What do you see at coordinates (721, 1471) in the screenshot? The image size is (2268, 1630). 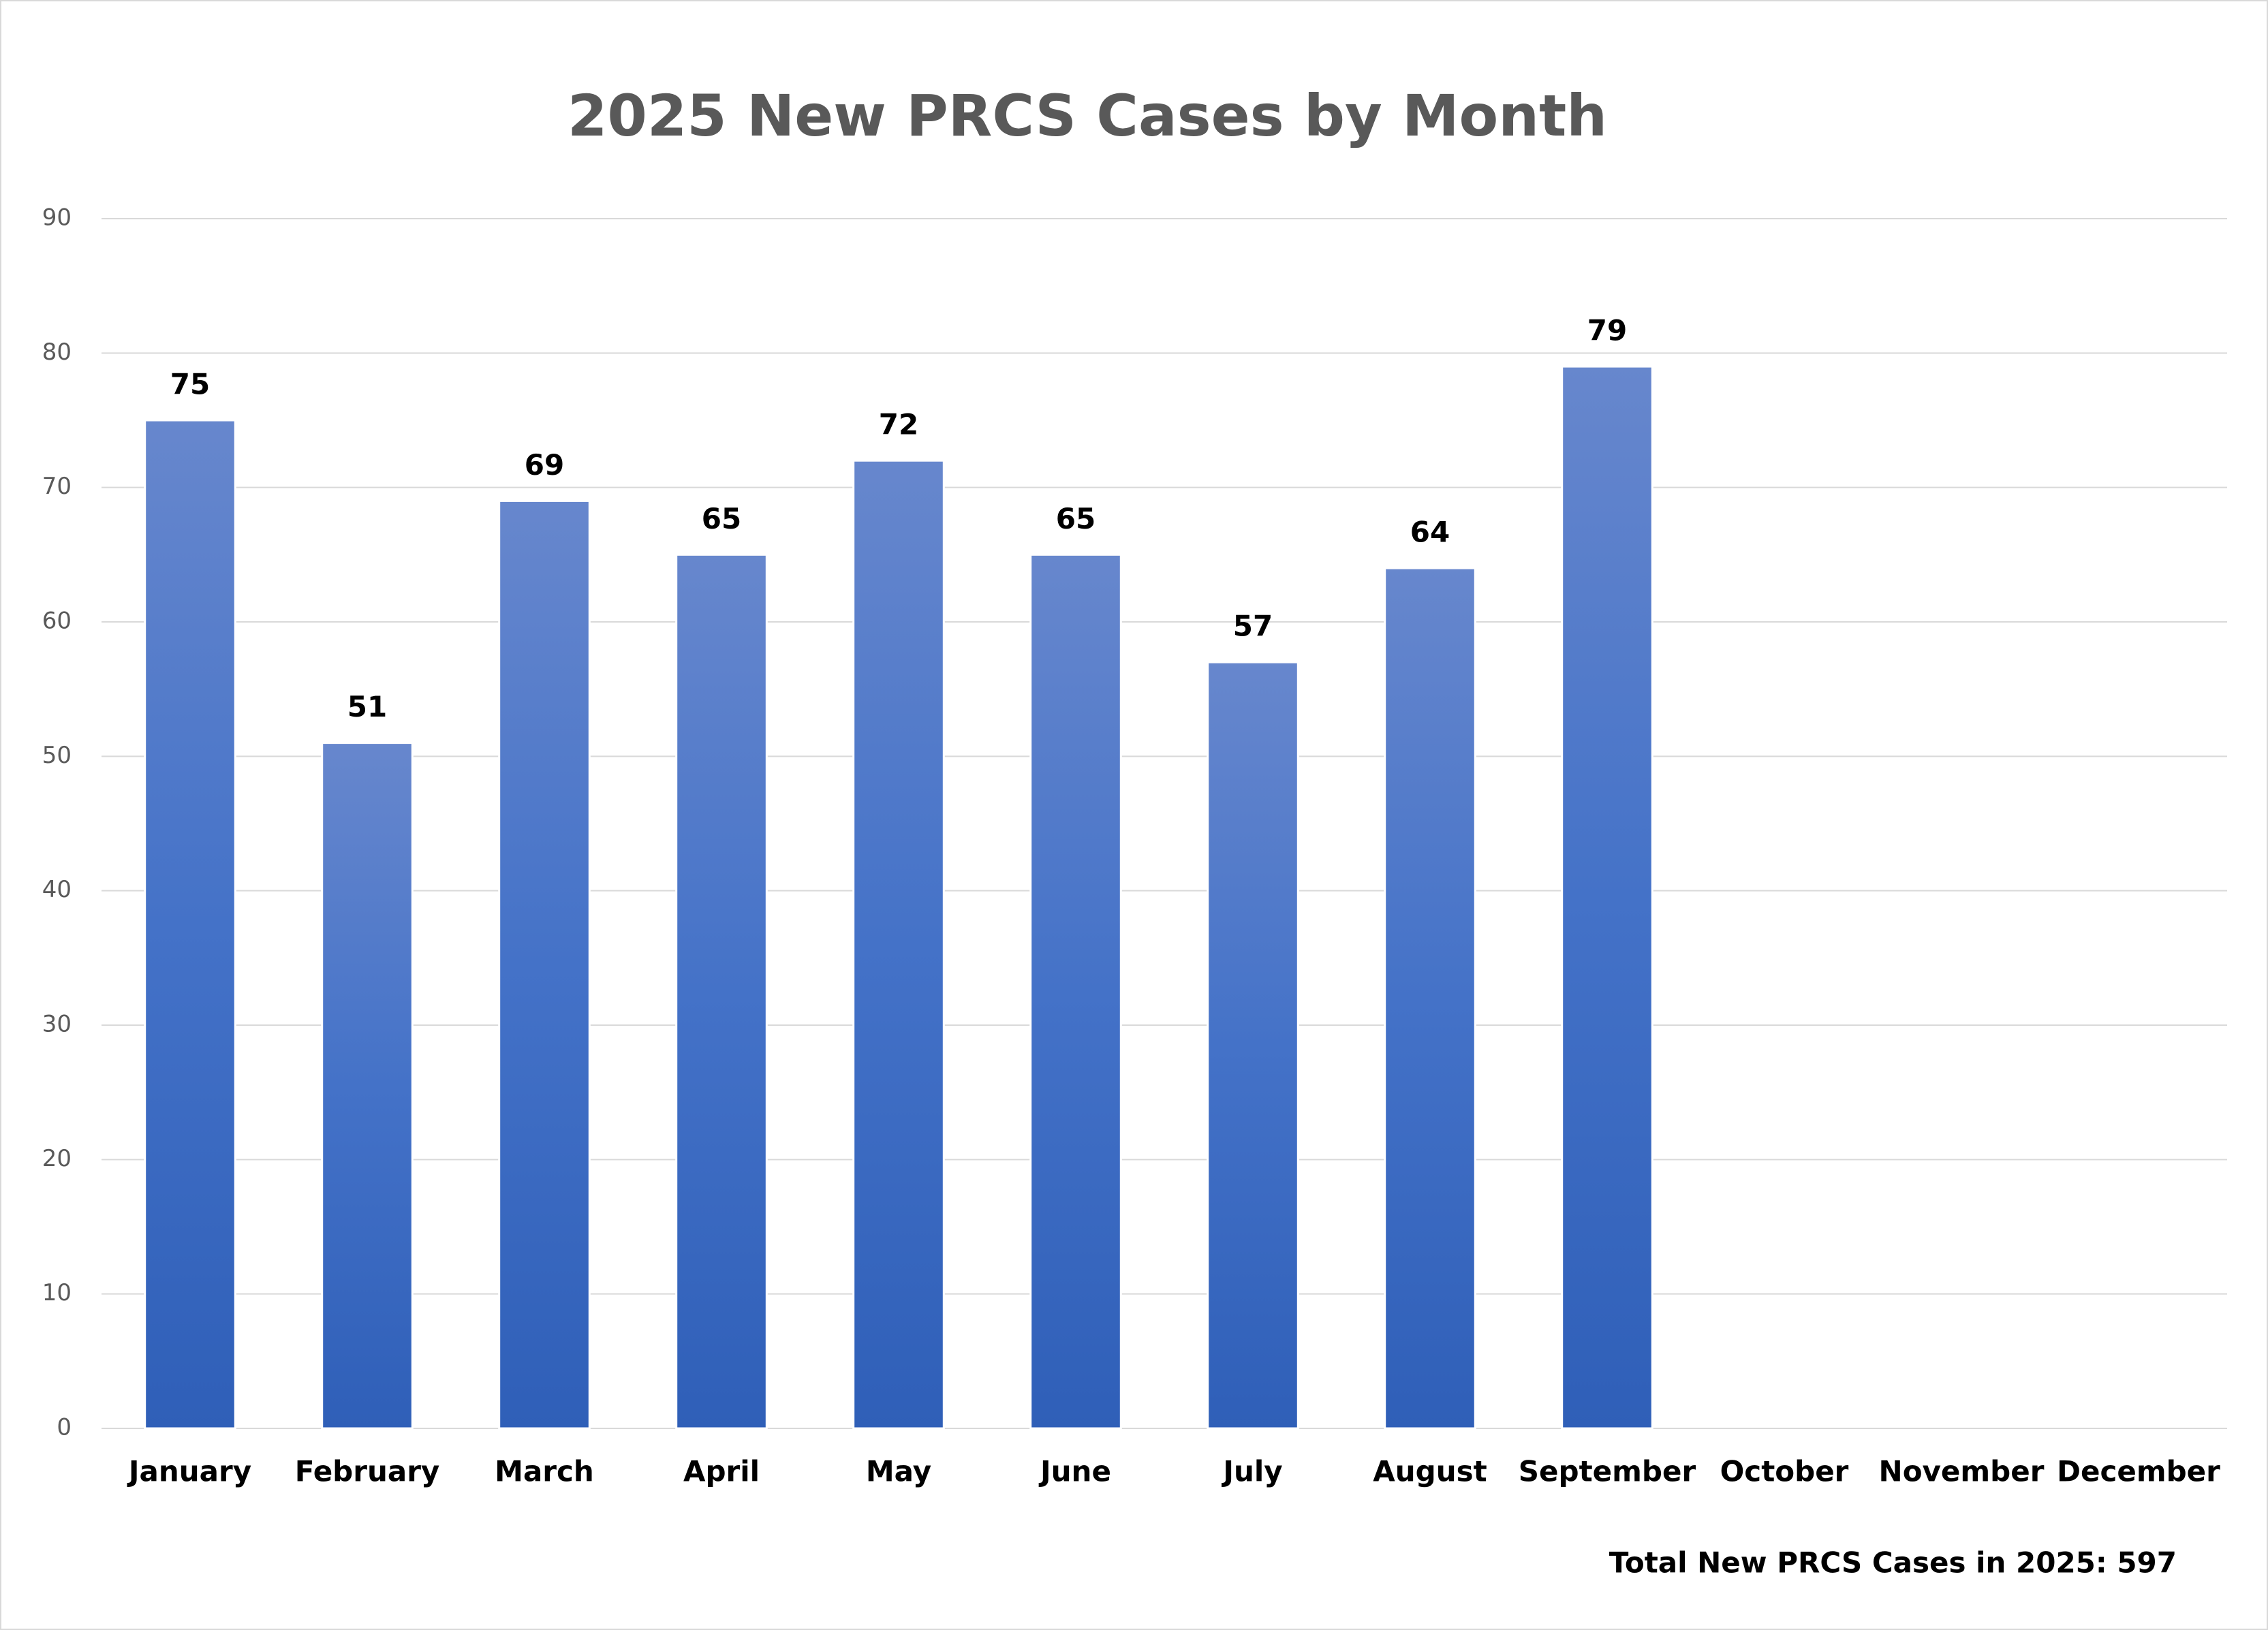 I see `x-tick-label: April` at bounding box center [721, 1471].